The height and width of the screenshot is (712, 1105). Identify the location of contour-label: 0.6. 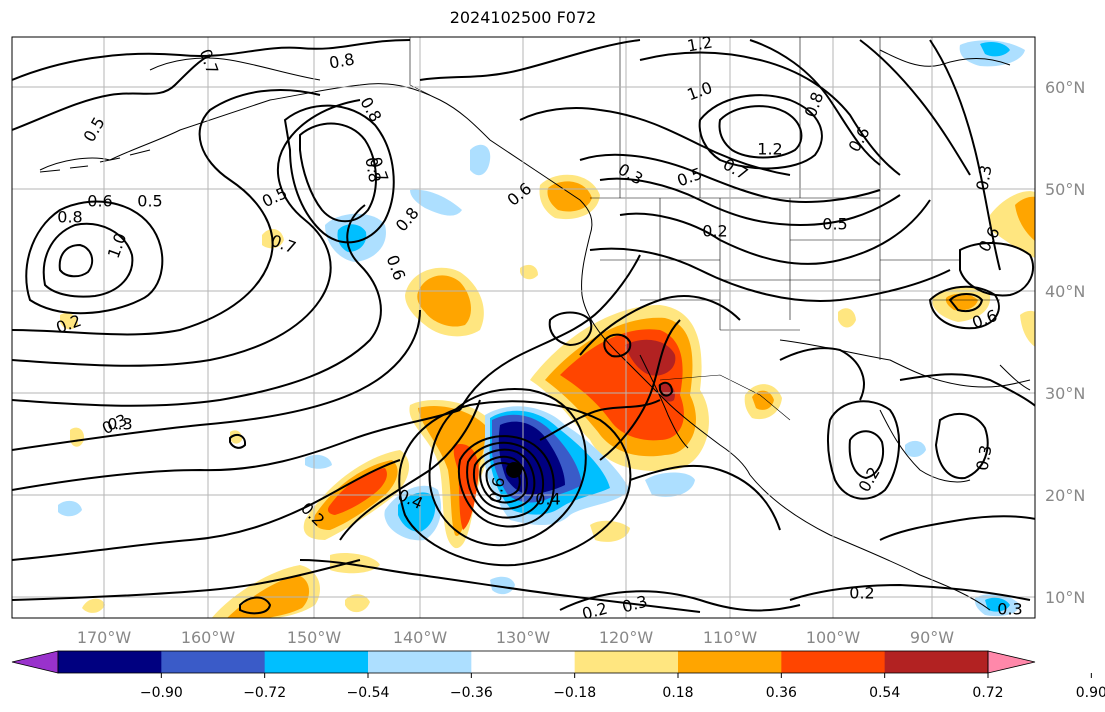
(99, 201).